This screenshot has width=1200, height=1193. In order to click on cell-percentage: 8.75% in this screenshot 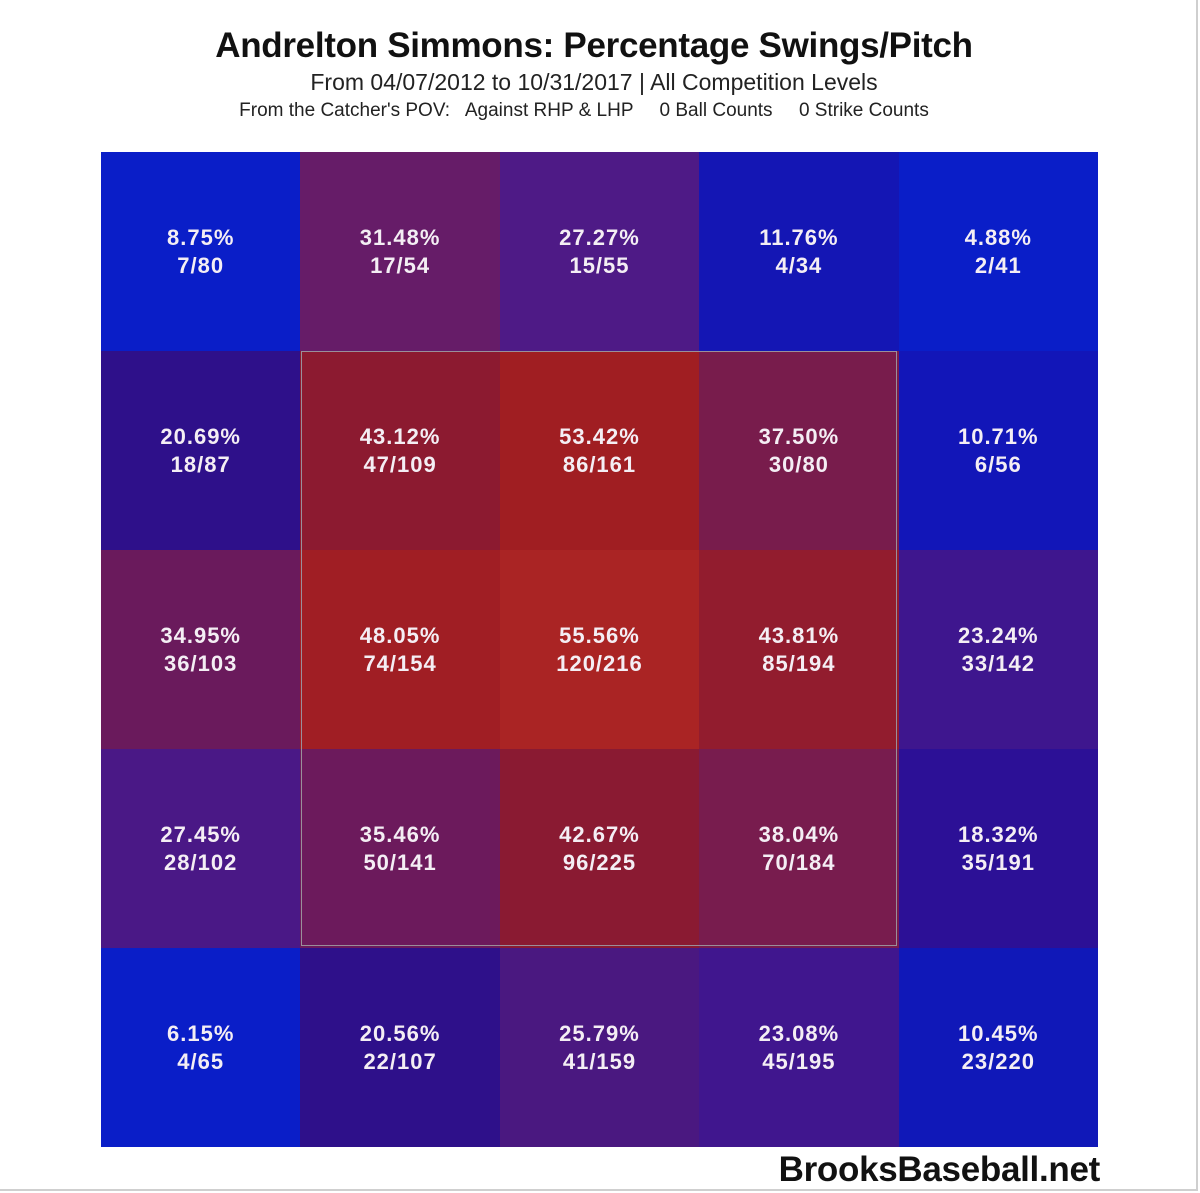, I will do `click(201, 237)`.